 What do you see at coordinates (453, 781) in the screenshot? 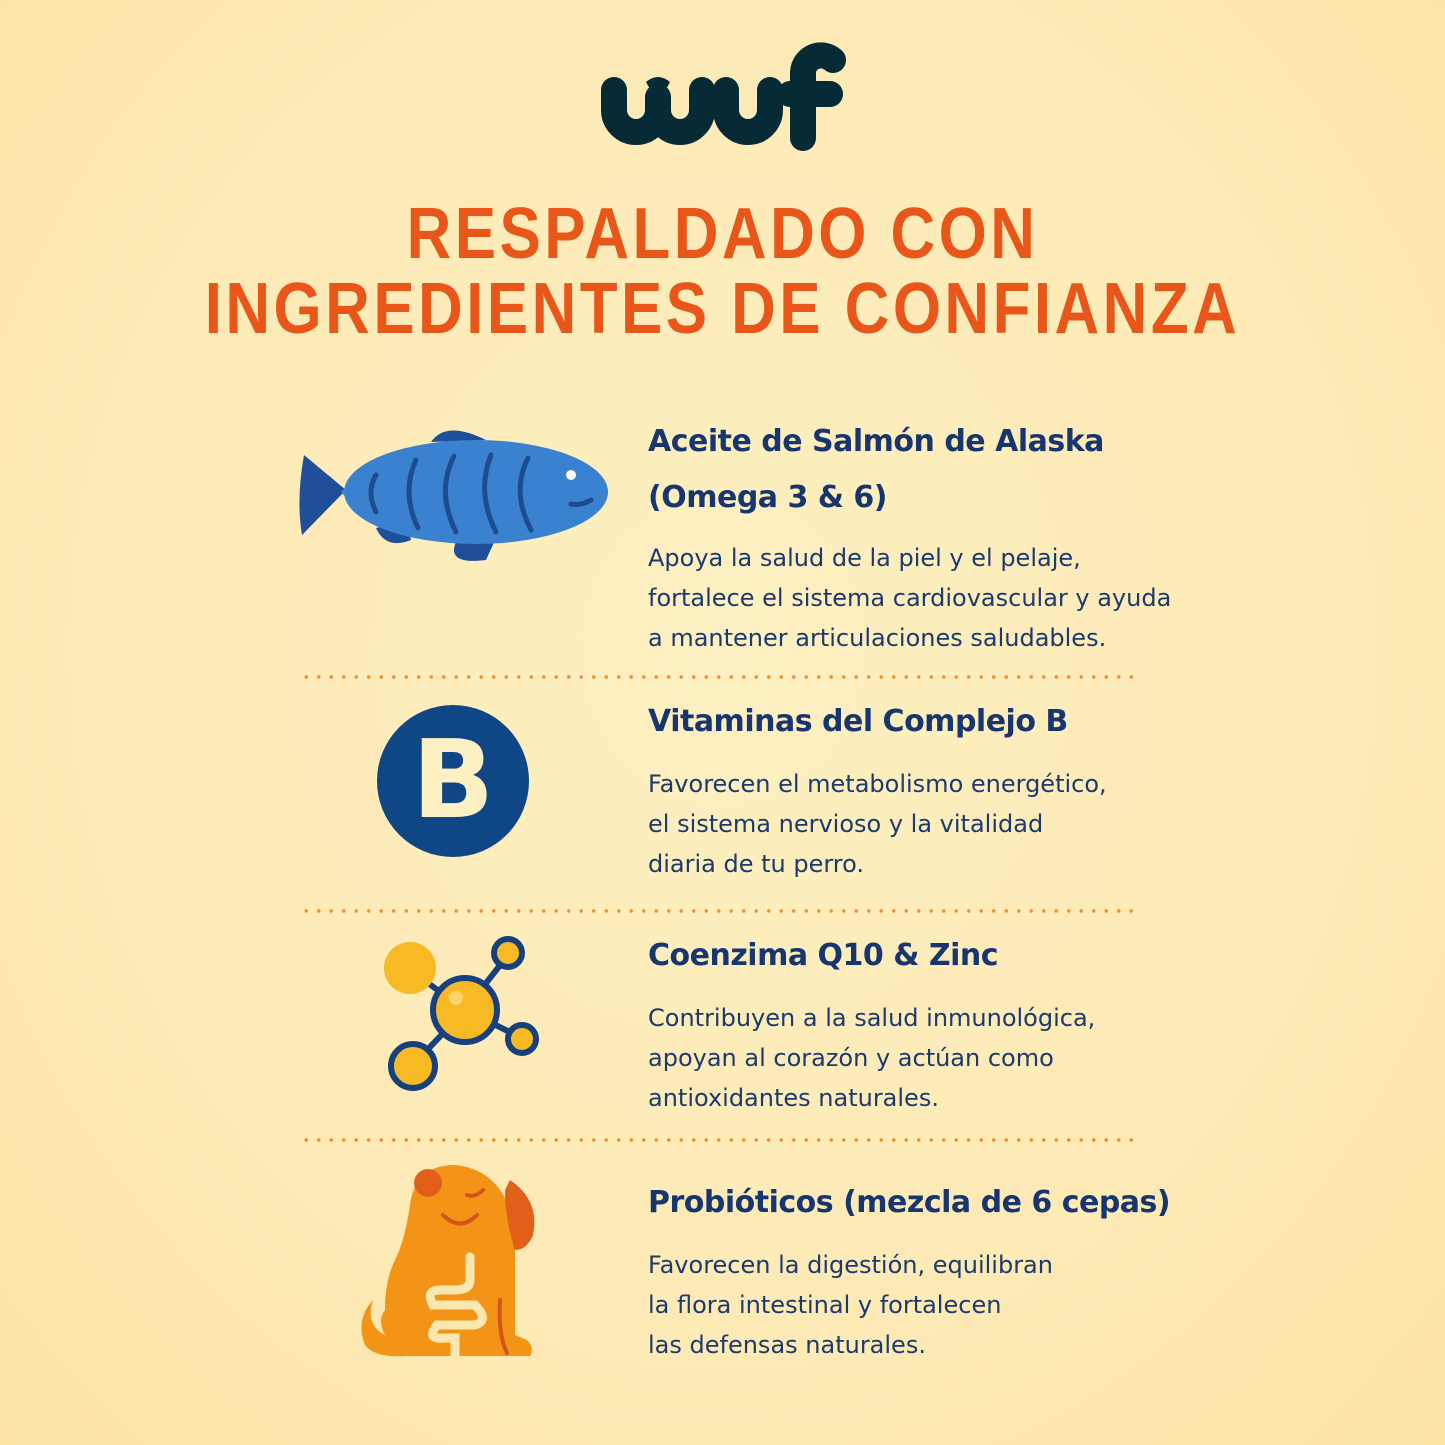
I see `vitamin-b-icon: B` at bounding box center [453, 781].